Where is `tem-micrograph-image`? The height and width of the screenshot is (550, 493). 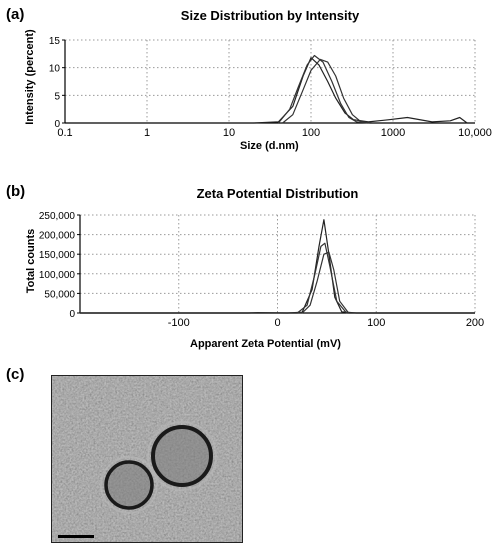 tem-micrograph-image is located at coordinates (147, 459).